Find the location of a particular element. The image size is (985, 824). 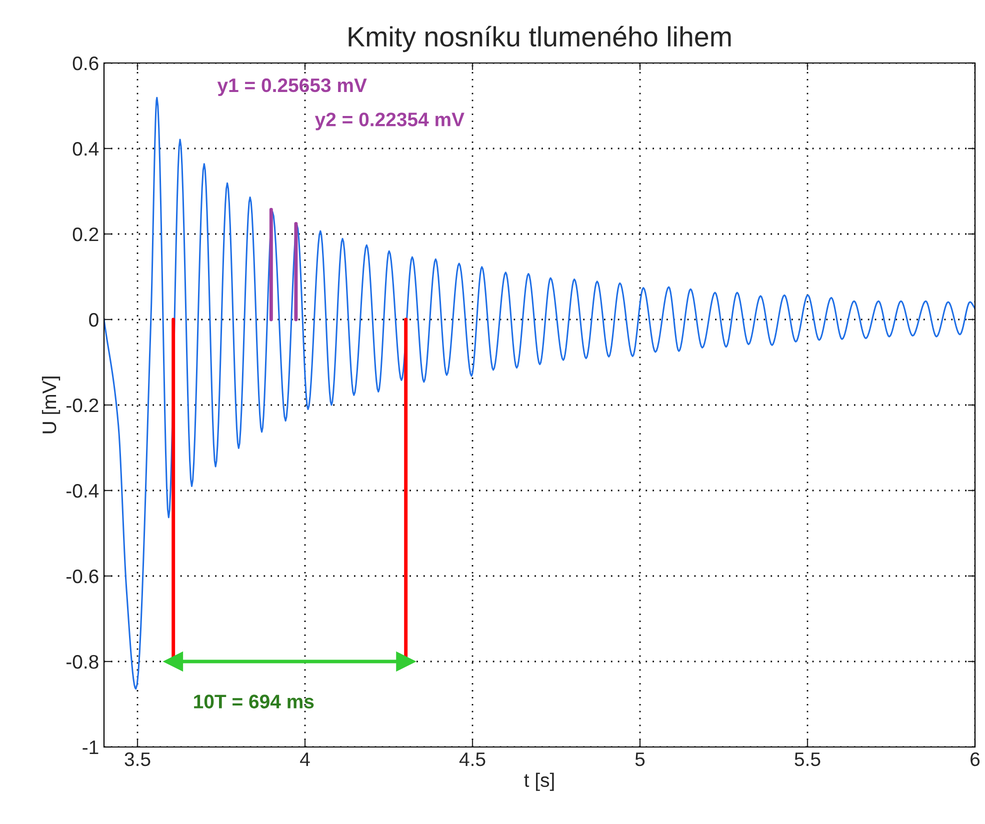

y-tick-label: -1 is located at coordinates (90, 747).